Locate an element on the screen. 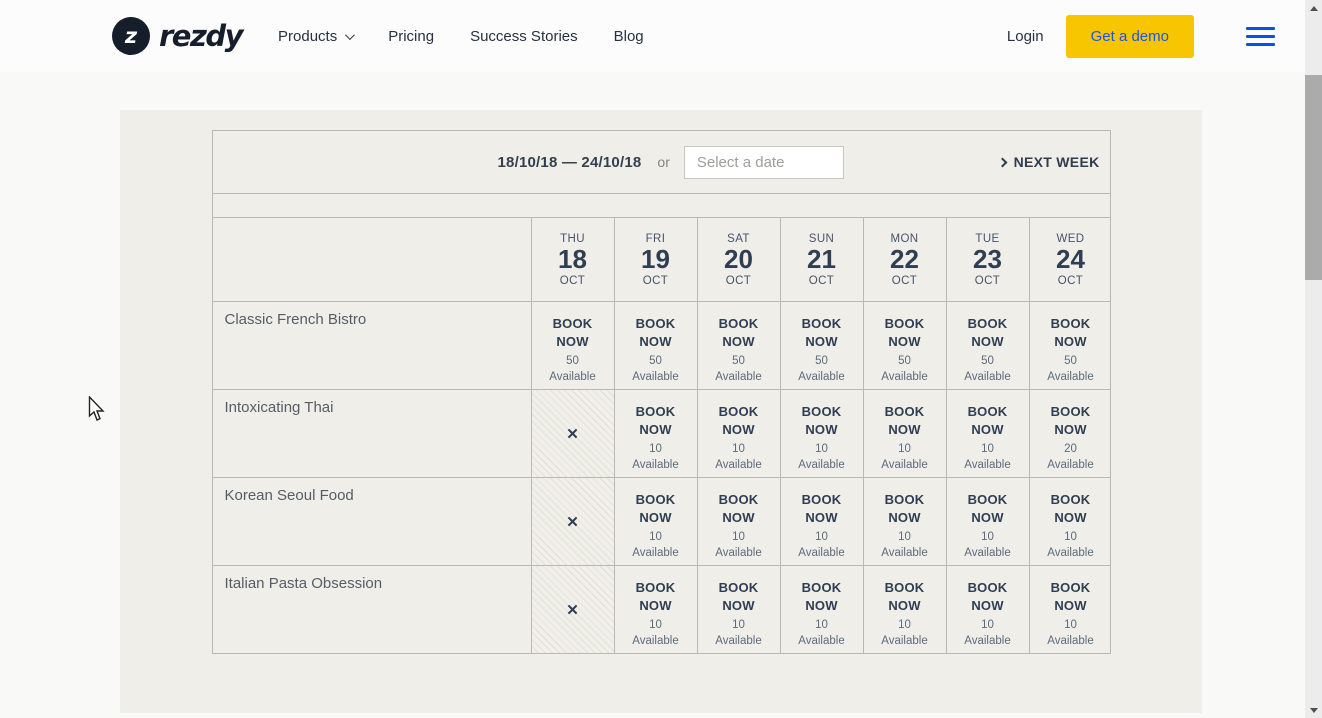 This screenshot has height=718, width=1322. hamburger-menu-icon is located at coordinates (1260, 36).